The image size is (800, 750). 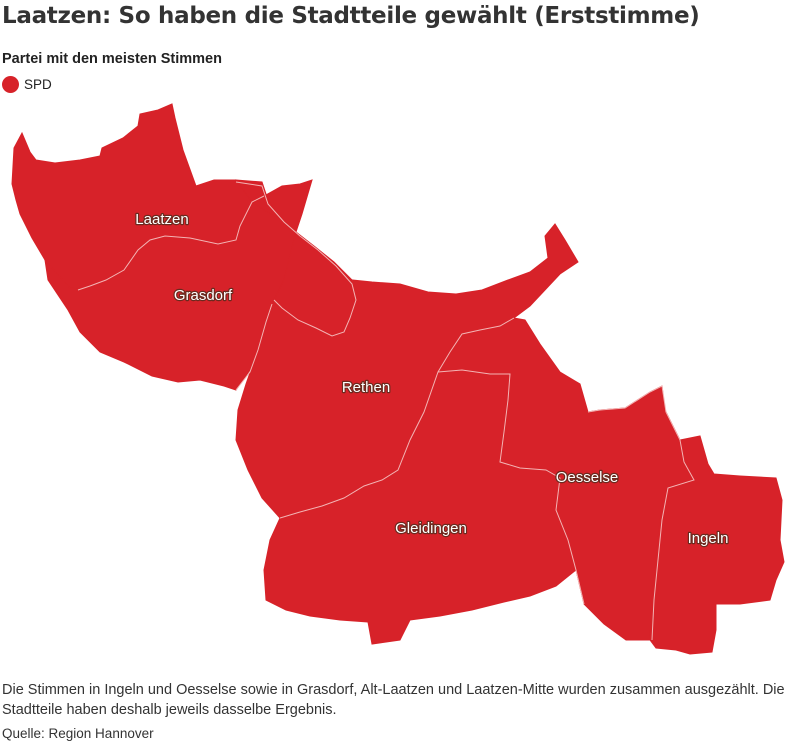 What do you see at coordinates (38, 84) in the screenshot?
I see `legend-label-spd: SPD` at bounding box center [38, 84].